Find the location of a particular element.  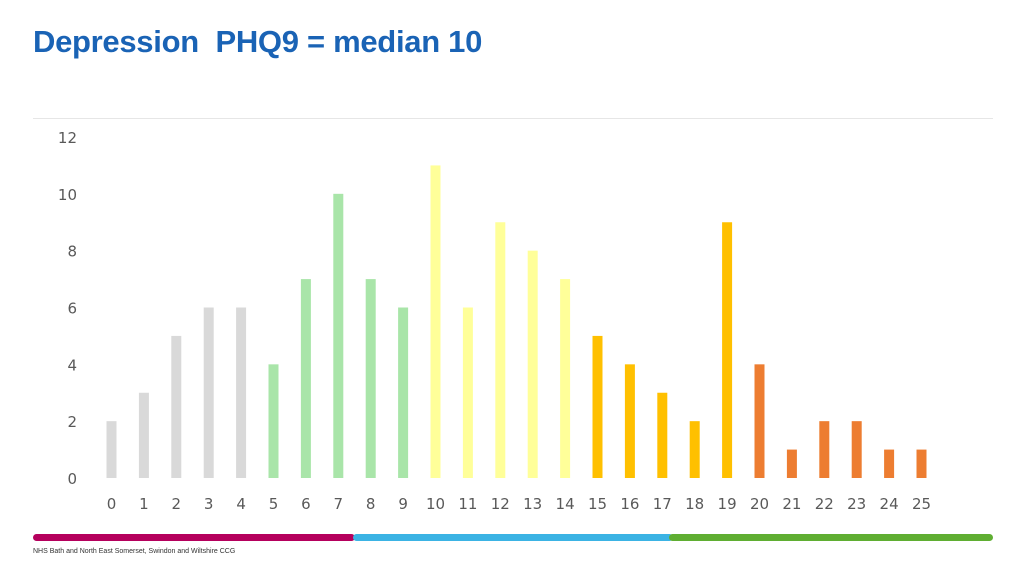

title-divider is located at coordinates (513, 118).